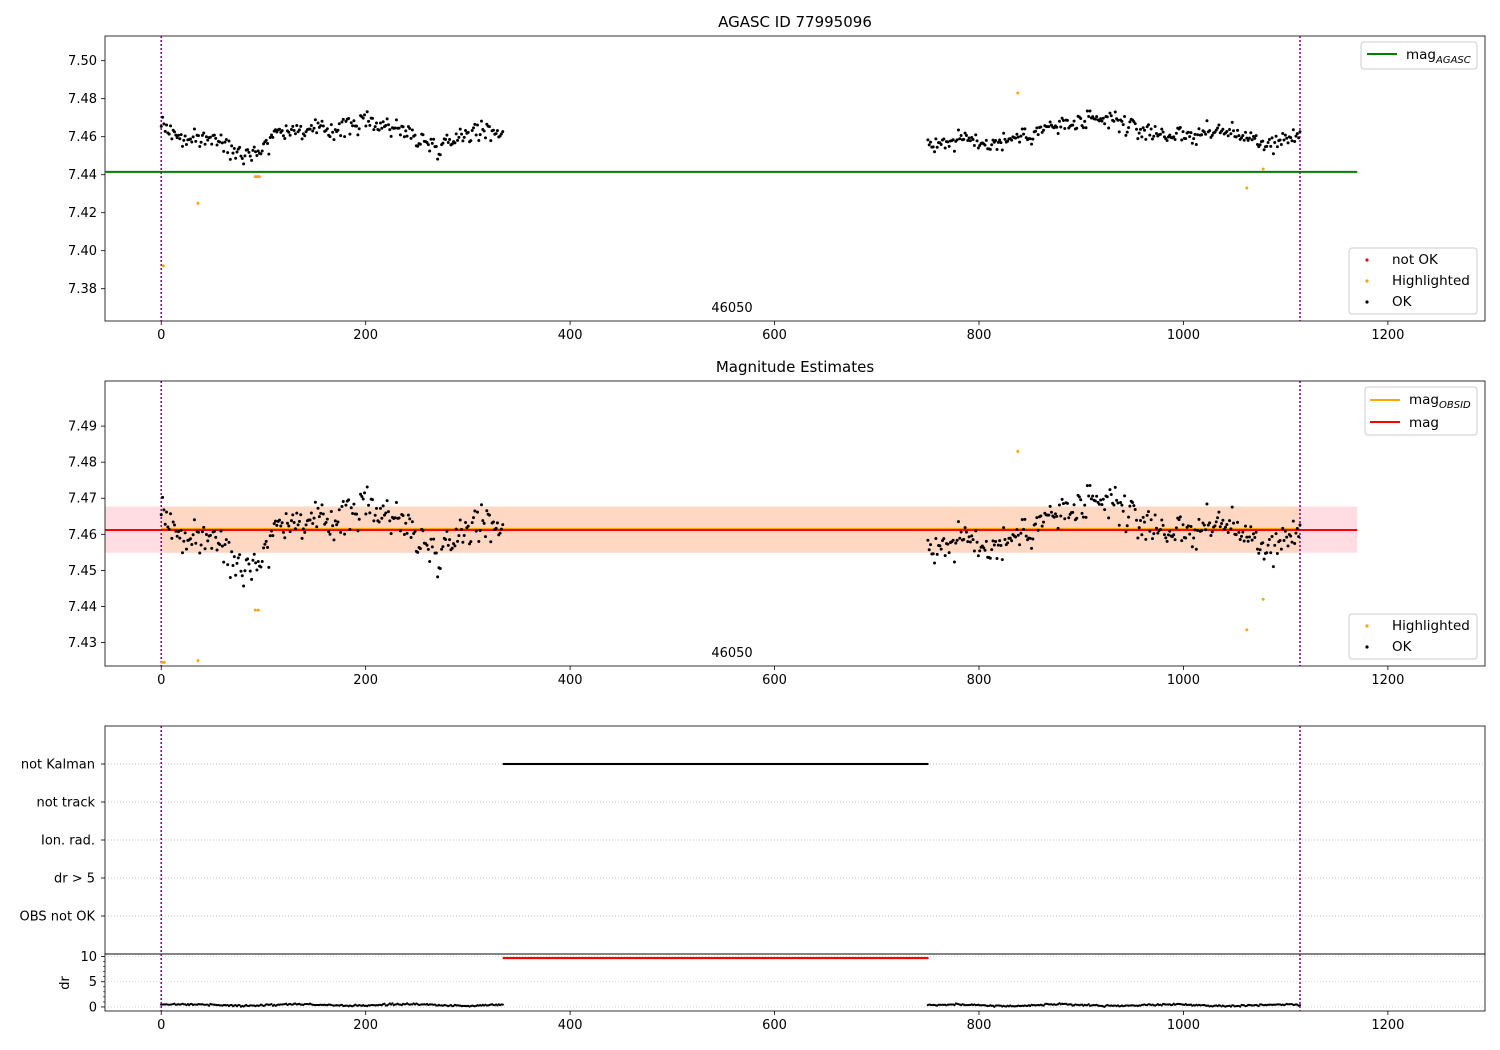  What do you see at coordinates (88, 957) in the screenshot?
I see `y-tick-label: 10` at bounding box center [88, 957].